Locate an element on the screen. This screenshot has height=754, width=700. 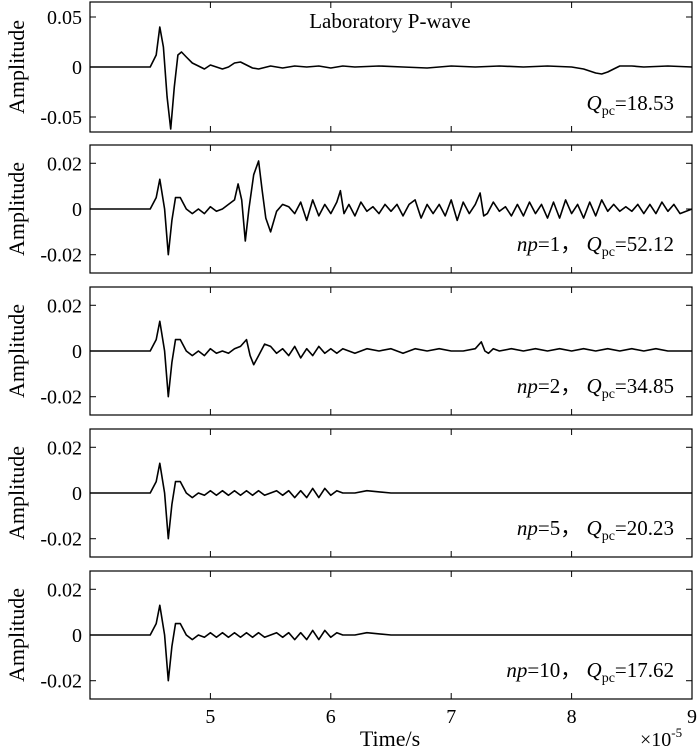
x-tick-label: 9 is located at coordinates (692, 717).